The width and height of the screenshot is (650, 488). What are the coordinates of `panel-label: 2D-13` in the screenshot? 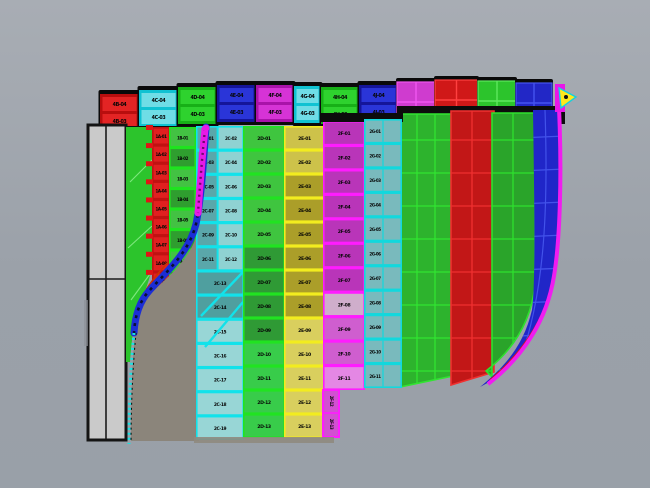 It's located at (264, 427).